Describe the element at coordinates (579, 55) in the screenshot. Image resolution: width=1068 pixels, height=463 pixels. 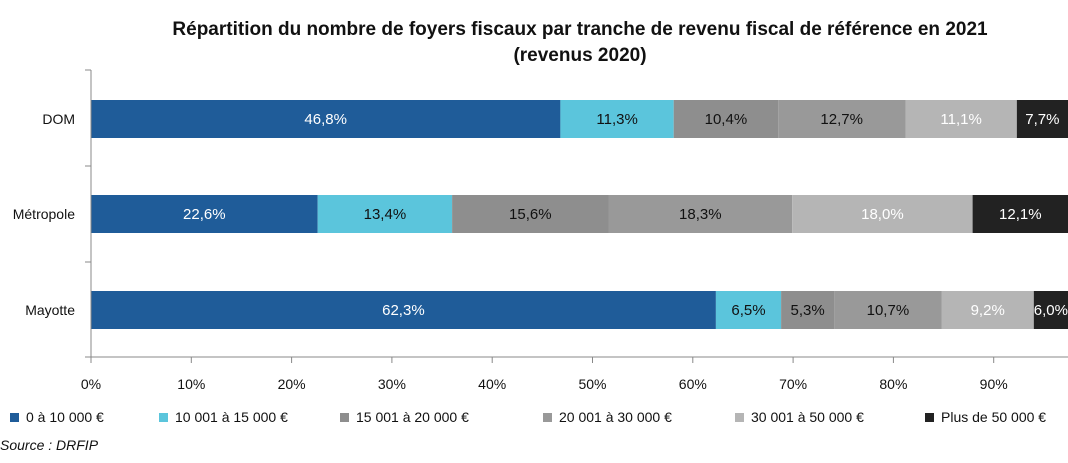
I see `chart-subtitle: (revenus 2020)` at that location.